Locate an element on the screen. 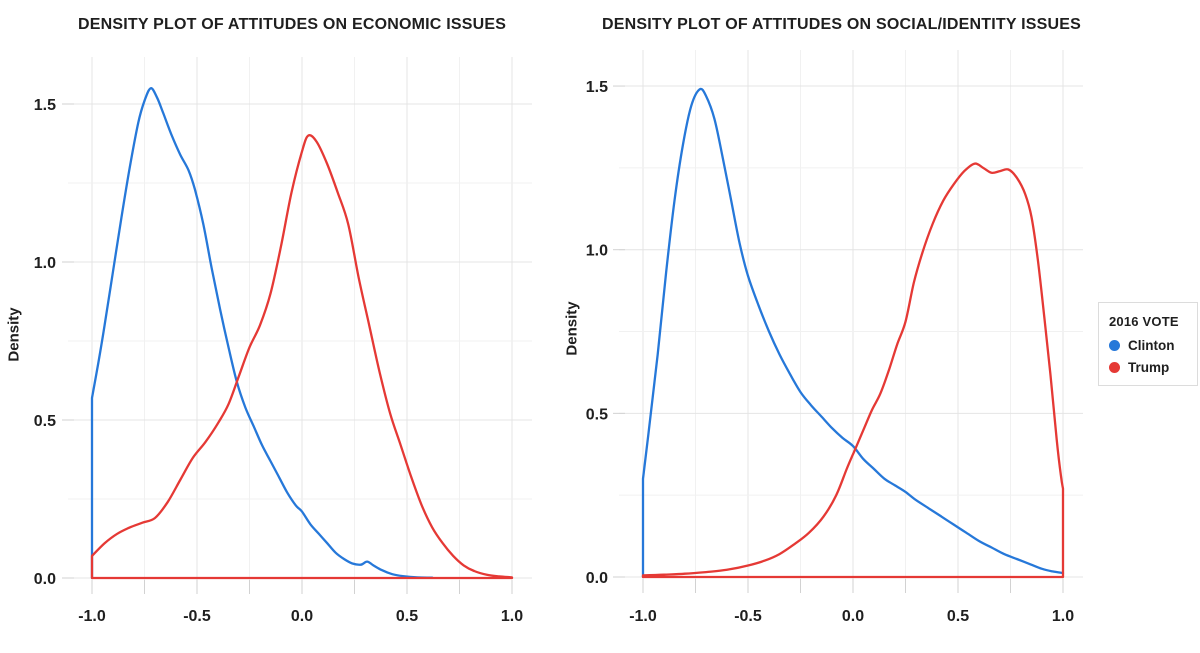  legend: 2016 VOTE Clinton Trump is located at coordinates (1148, 344).